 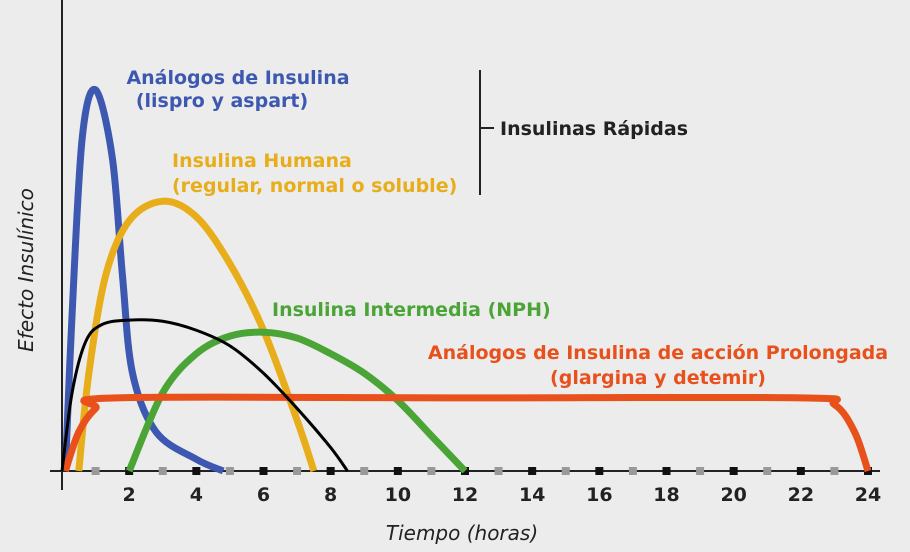 What do you see at coordinates (599, 495) in the screenshot?
I see `x-tick-label: 16` at bounding box center [599, 495].